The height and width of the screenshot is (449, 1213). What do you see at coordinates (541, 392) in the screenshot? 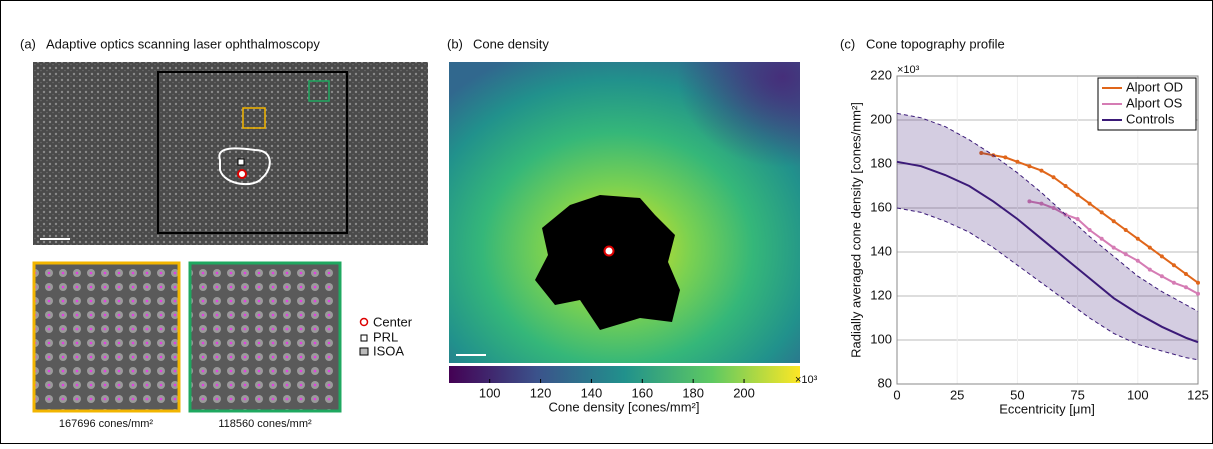
I see `colorbar-tick-label: 120` at bounding box center [541, 392].